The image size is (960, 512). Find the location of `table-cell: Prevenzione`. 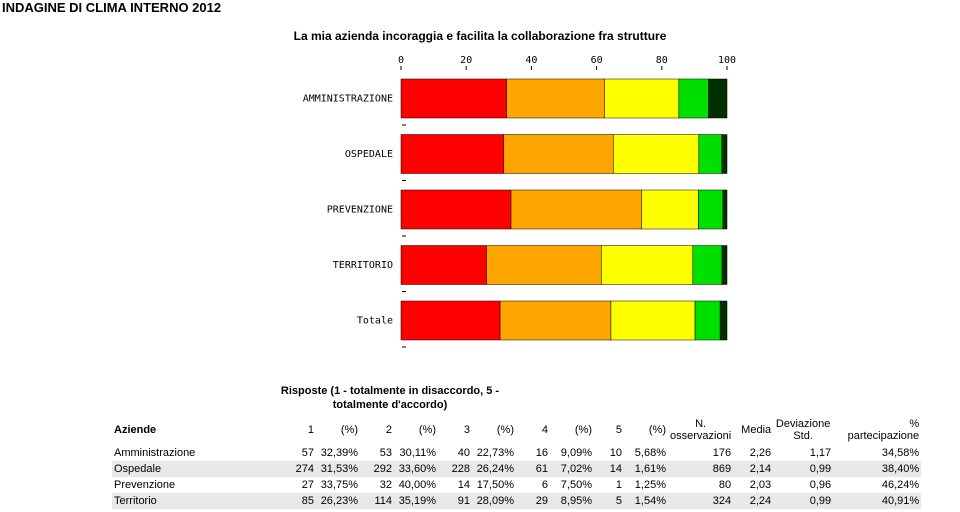

table-cell: Prevenzione is located at coordinates (145, 485).